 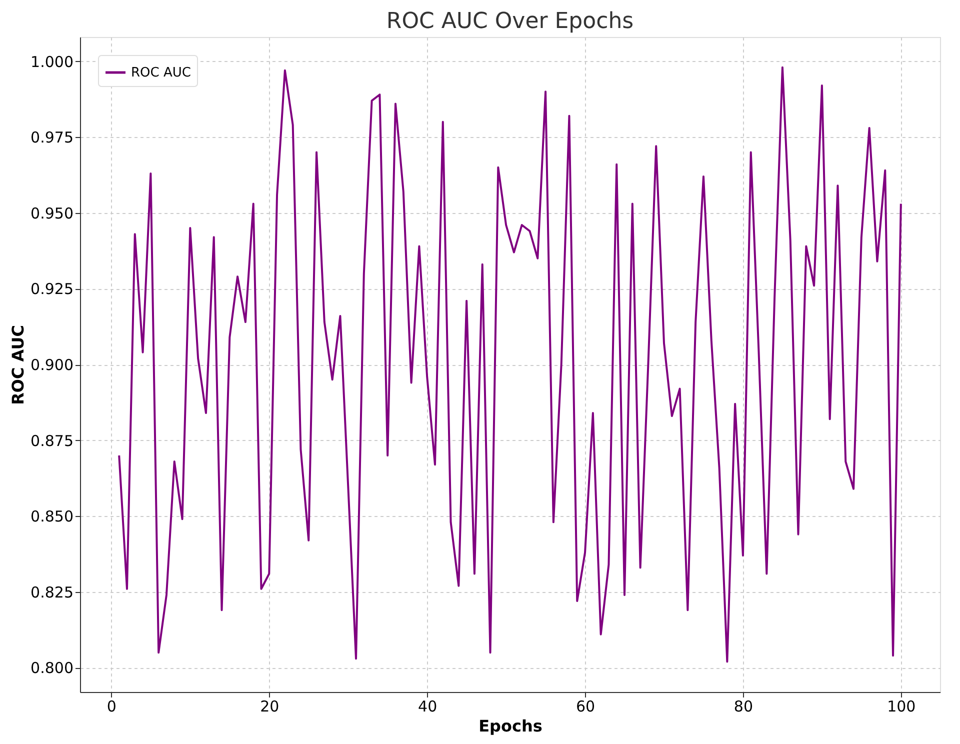 What do you see at coordinates (52, 137) in the screenshot?
I see `y-tick-label: 0.975` at bounding box center [52, 137].